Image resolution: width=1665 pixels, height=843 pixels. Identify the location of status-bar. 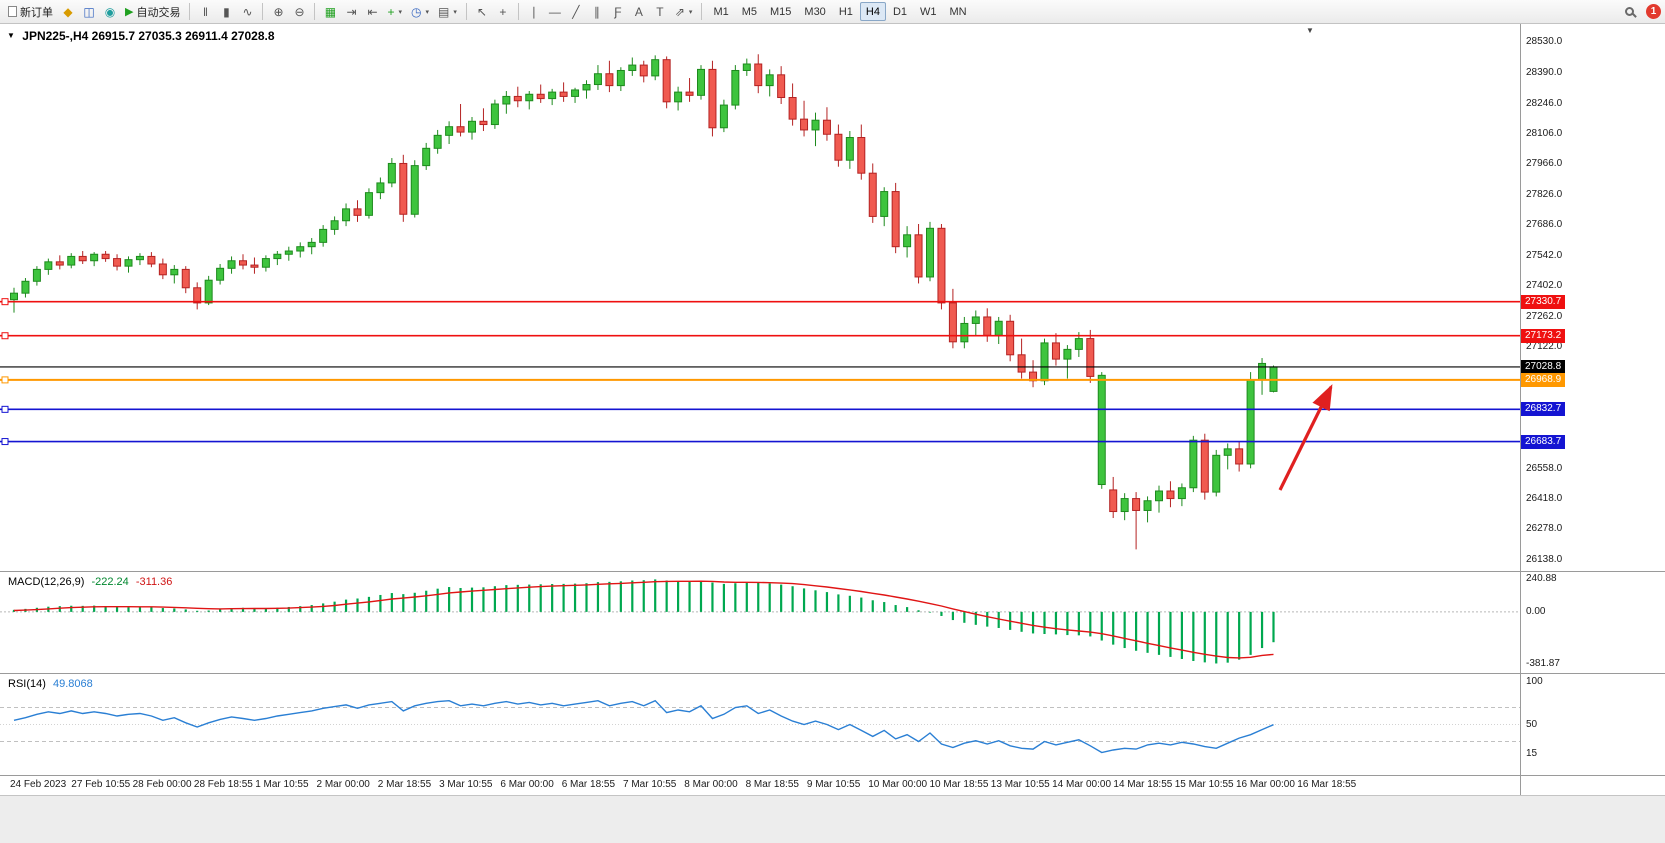
(832, 819).